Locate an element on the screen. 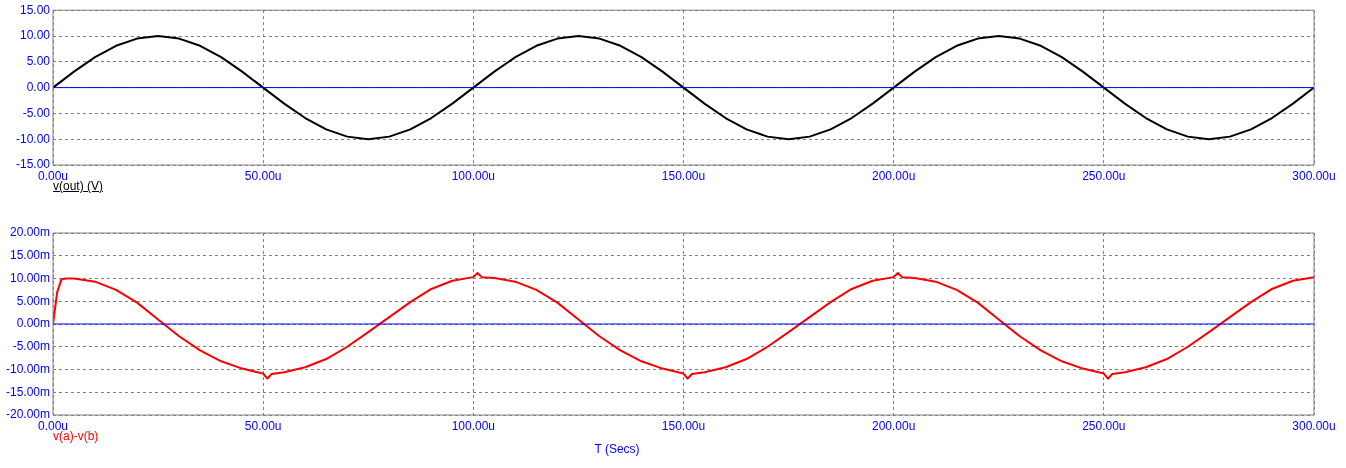 The width and height of the screenshot is (1346, 468). y-tick-label: -5.00 is located at coordinates (36, 112).